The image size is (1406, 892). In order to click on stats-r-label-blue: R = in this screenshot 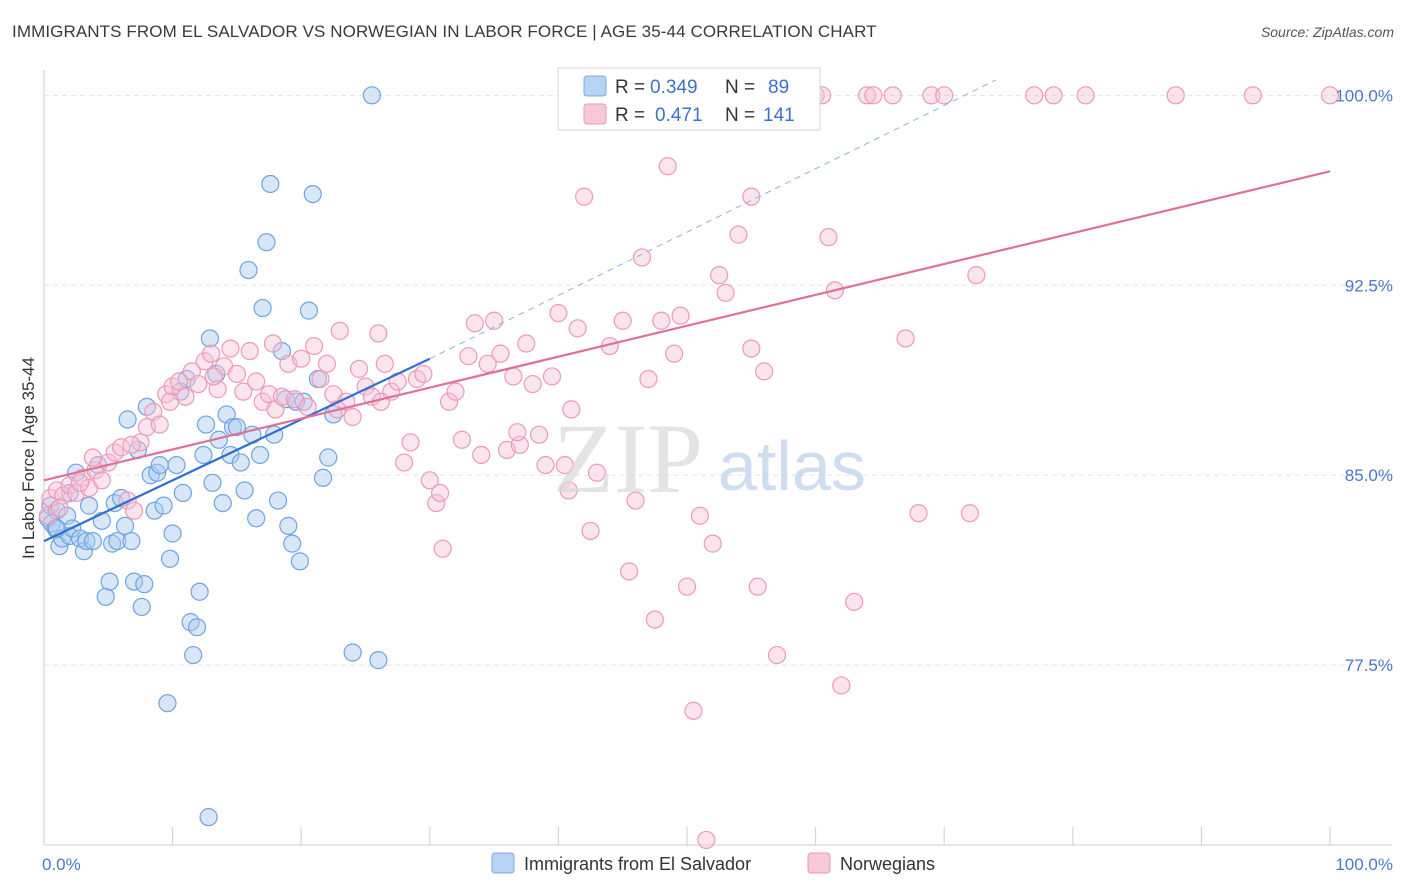, I will do `click(630, 87)`.